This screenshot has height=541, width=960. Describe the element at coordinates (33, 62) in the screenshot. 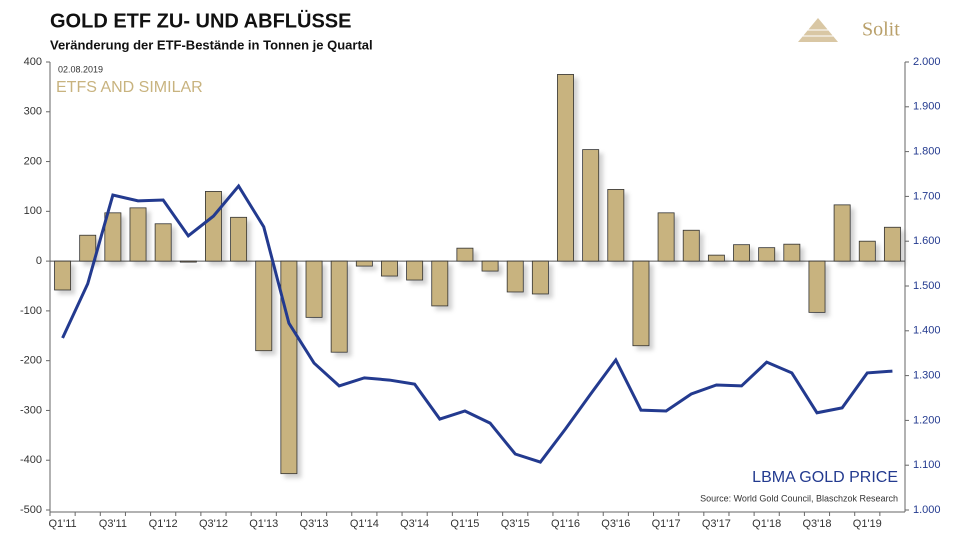

I see `y-tick-label: 400` at that location.